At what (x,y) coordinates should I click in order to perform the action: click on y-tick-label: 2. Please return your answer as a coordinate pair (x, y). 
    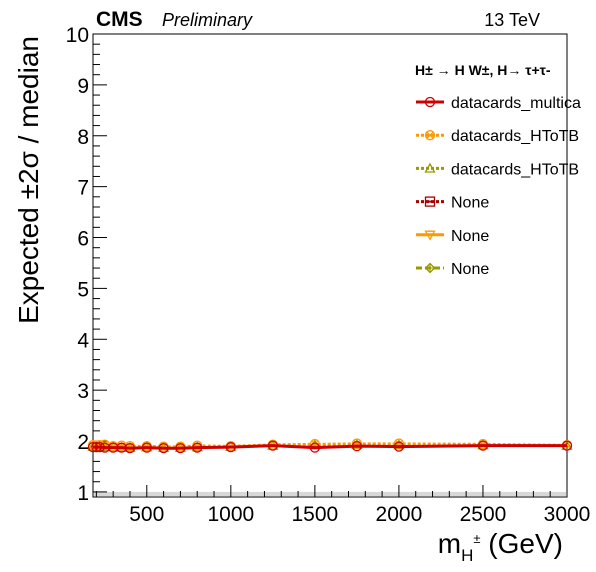
    Looking at the image, I should click on (83, 442).